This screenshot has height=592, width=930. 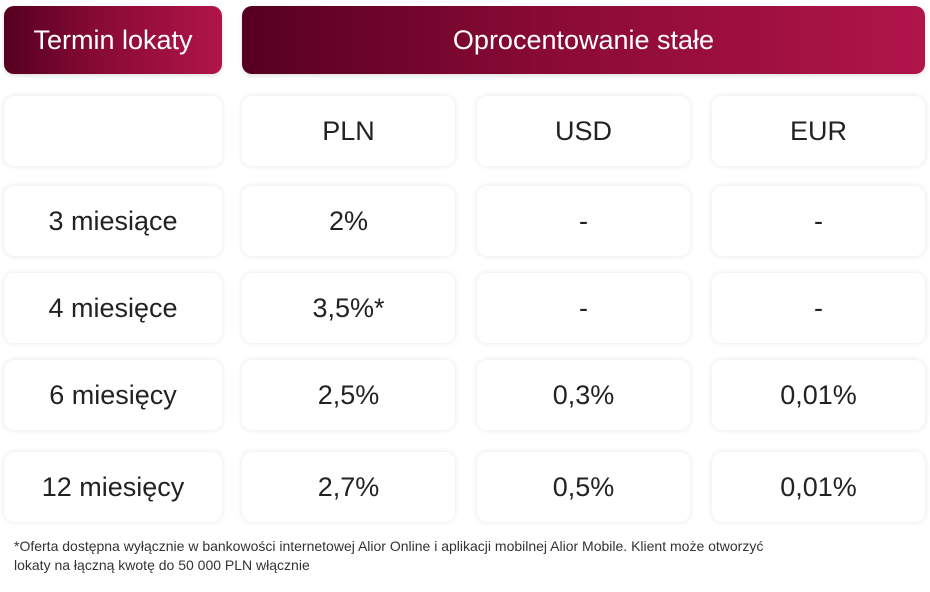 I want to click on rate-usd: 0,3%, so click(x=583, y=395).